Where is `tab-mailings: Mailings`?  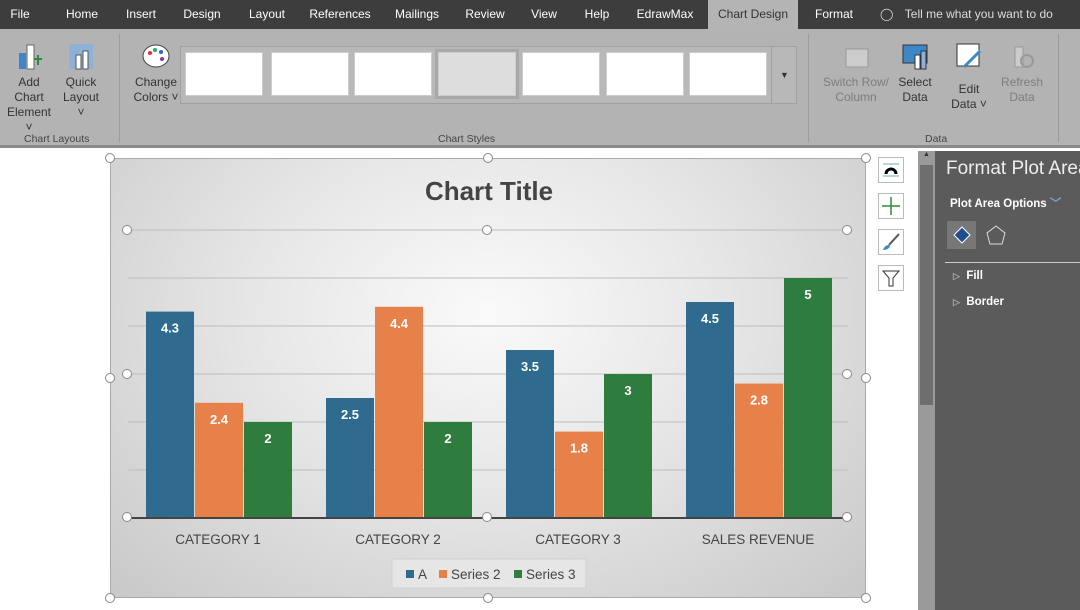
tab-mailings: Mailings is located at coordinates (416, 14).